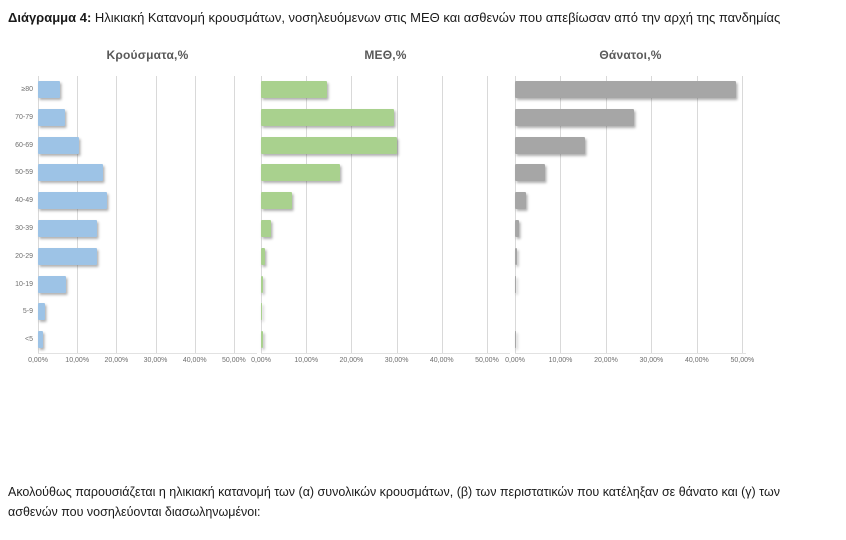  I want to click on chart-cases-plot, so click(147, 214).